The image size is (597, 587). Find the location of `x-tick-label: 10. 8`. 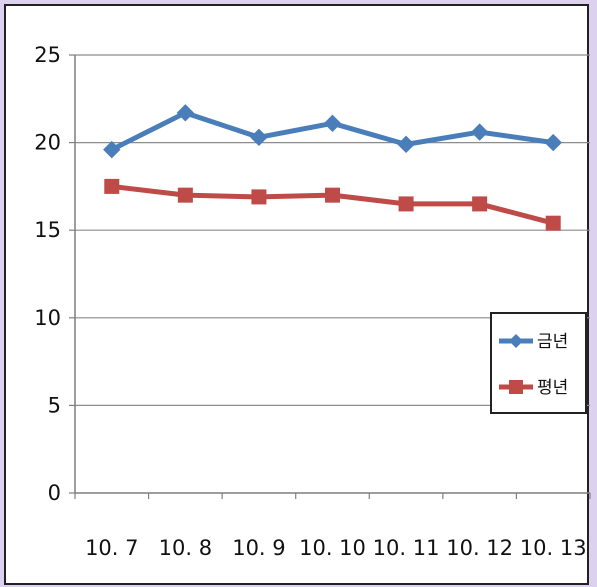

x-tick-label: 10. 8 is located at coordinates (185, 548).